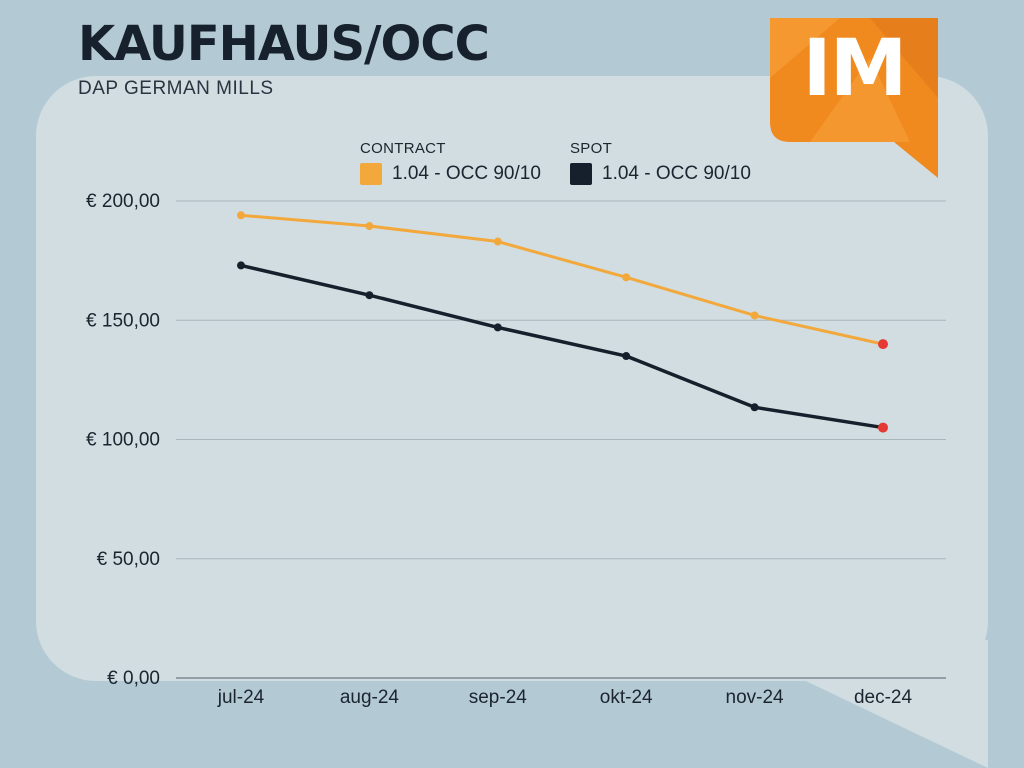  I want to click on x-tick-label: jul-24, so click(241, 697).